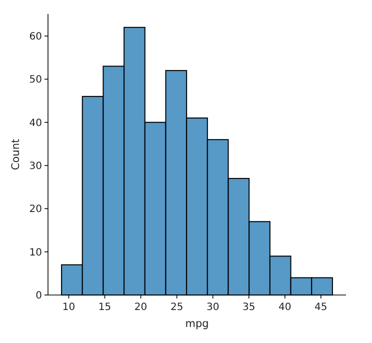 The width and height of the screenshot is (372, 343). What do you see at coordinates (35, 37) in the screenshot?
I see `y-tick-label: 60` at bounding box center [35, 37].